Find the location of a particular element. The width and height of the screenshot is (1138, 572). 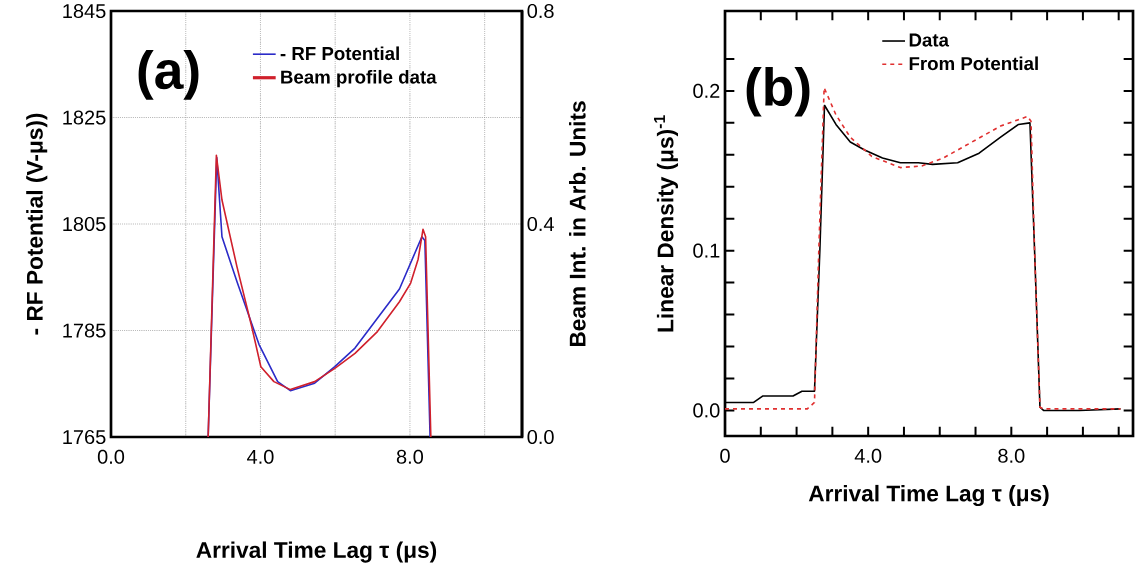

legend-label: From Potential is located at coordinates (973, 63).